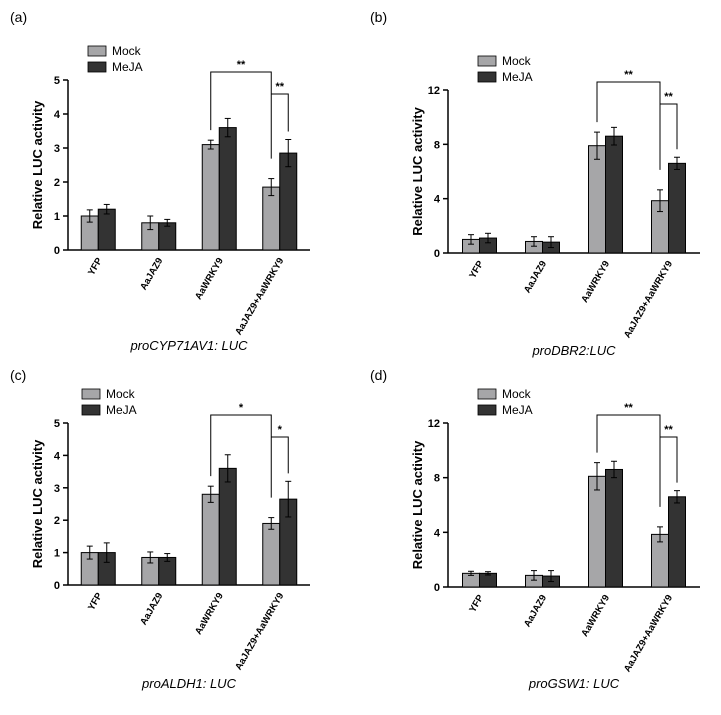  What do you see at coordinates (189, 683) in the screenshot?
I see `chart-caption: proALDH1: LUC` at bounding box center [189, 683].